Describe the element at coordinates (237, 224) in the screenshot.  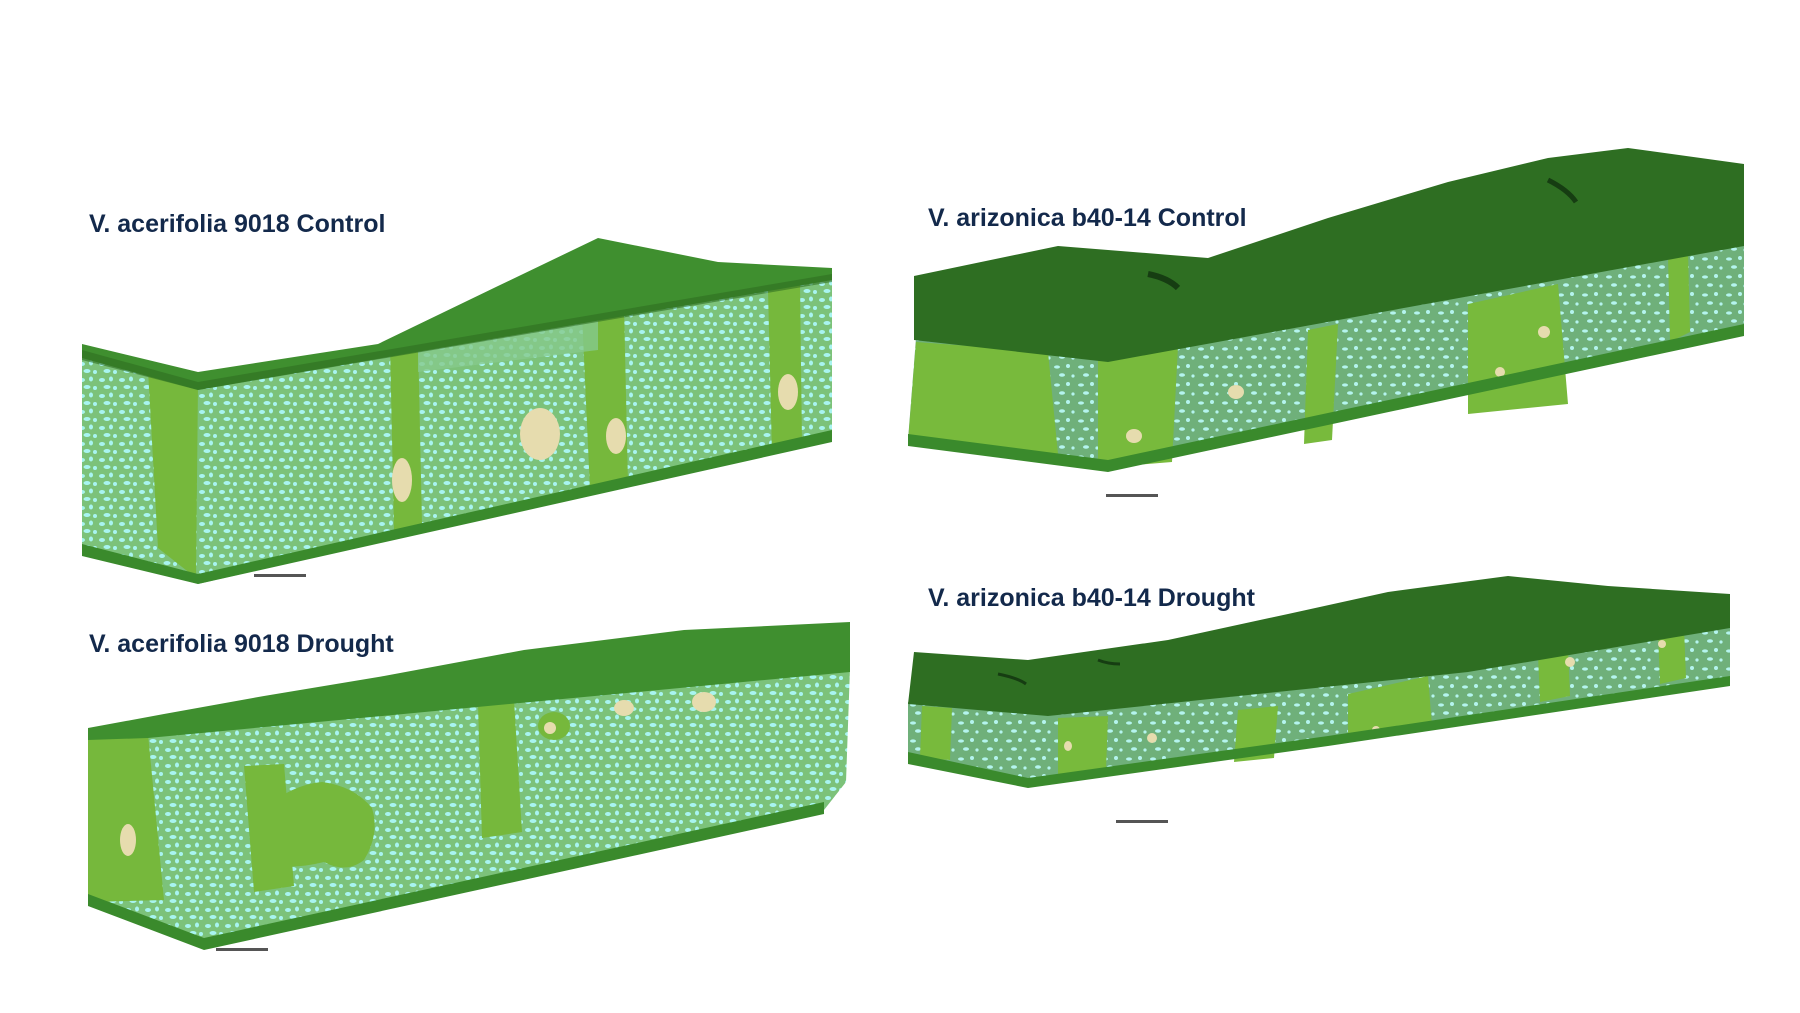
I see `panel-title-acerifolia-control: V. acerifolia 9018 Control` at that location.